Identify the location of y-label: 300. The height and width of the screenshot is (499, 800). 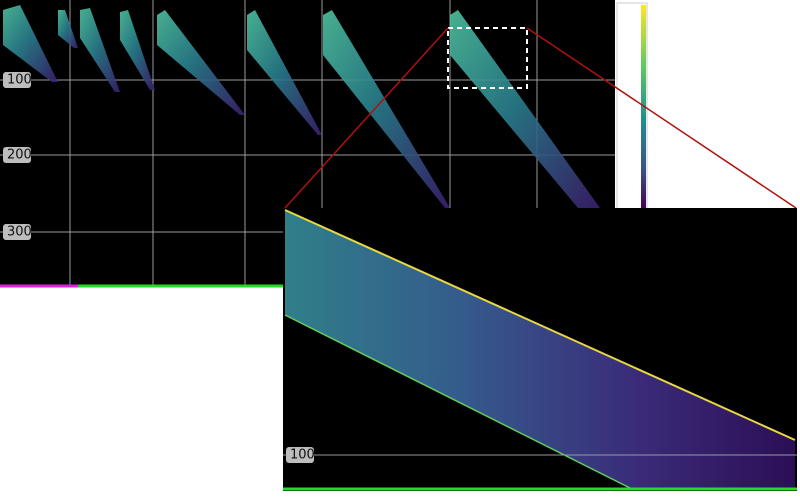
(19, 232).